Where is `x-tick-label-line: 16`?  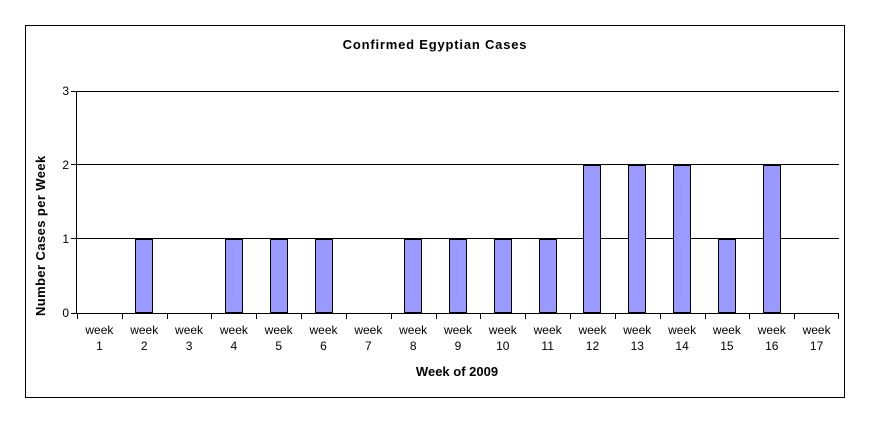
x-tick-label-line: 16 is located at coordinates (772, 346).